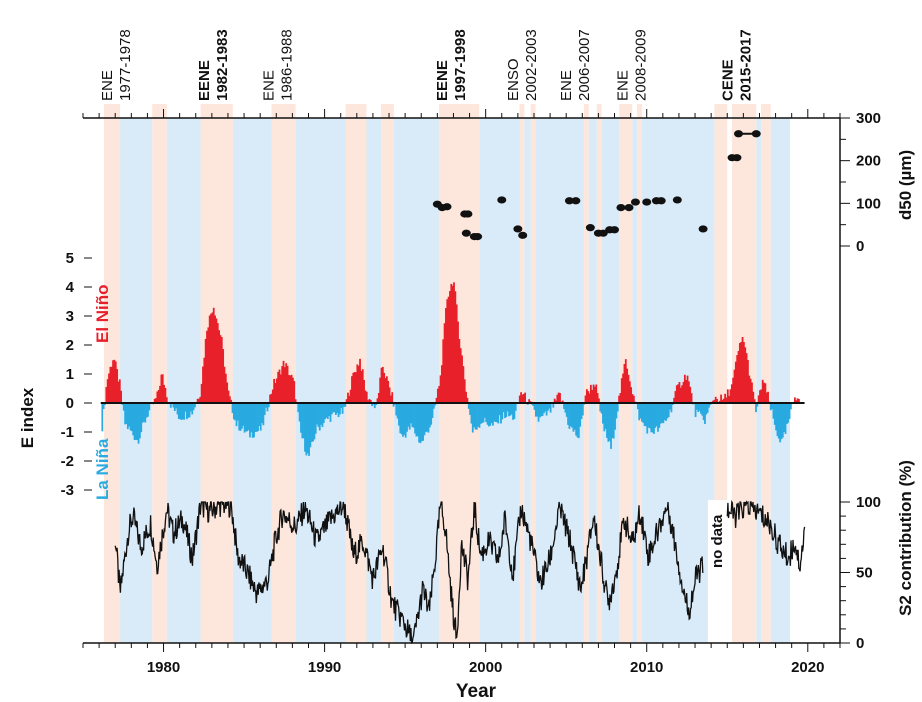 The width and height of the screenshot is (922, 702). What do you see at coordinates (766, 380) in the screenshot?
I see `el-nino-band` at bounding box center [766, 380].